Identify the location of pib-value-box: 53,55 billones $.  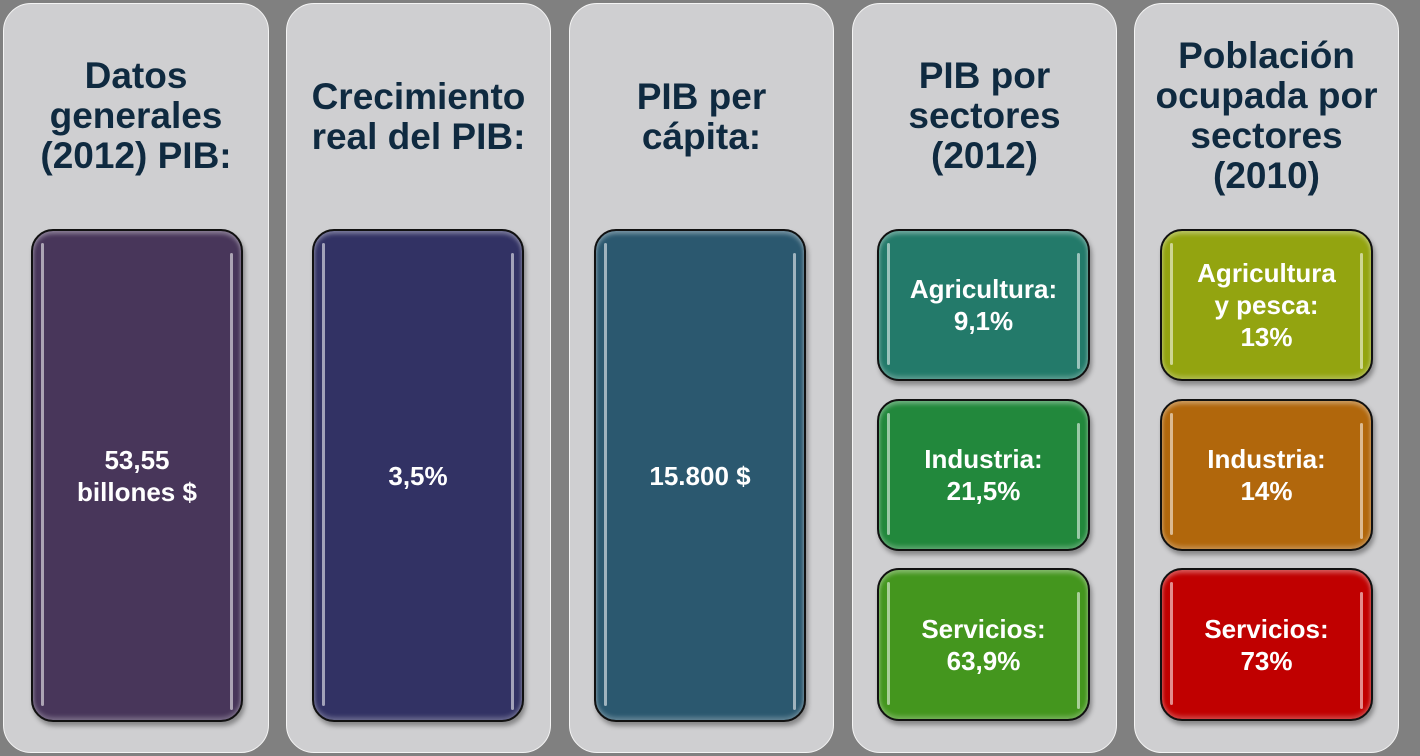
(137, 475).